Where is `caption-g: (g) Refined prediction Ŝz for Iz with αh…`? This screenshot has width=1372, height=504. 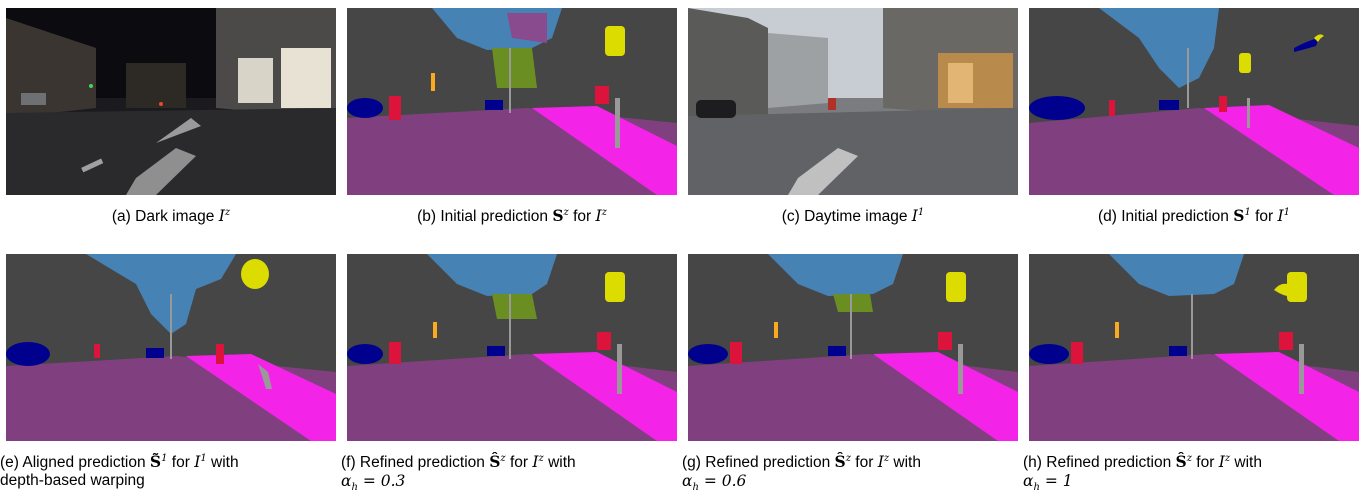
caption-g: (g) Refined prediction Ŝz for Iz with αh… is located at coordinates (801, 473).